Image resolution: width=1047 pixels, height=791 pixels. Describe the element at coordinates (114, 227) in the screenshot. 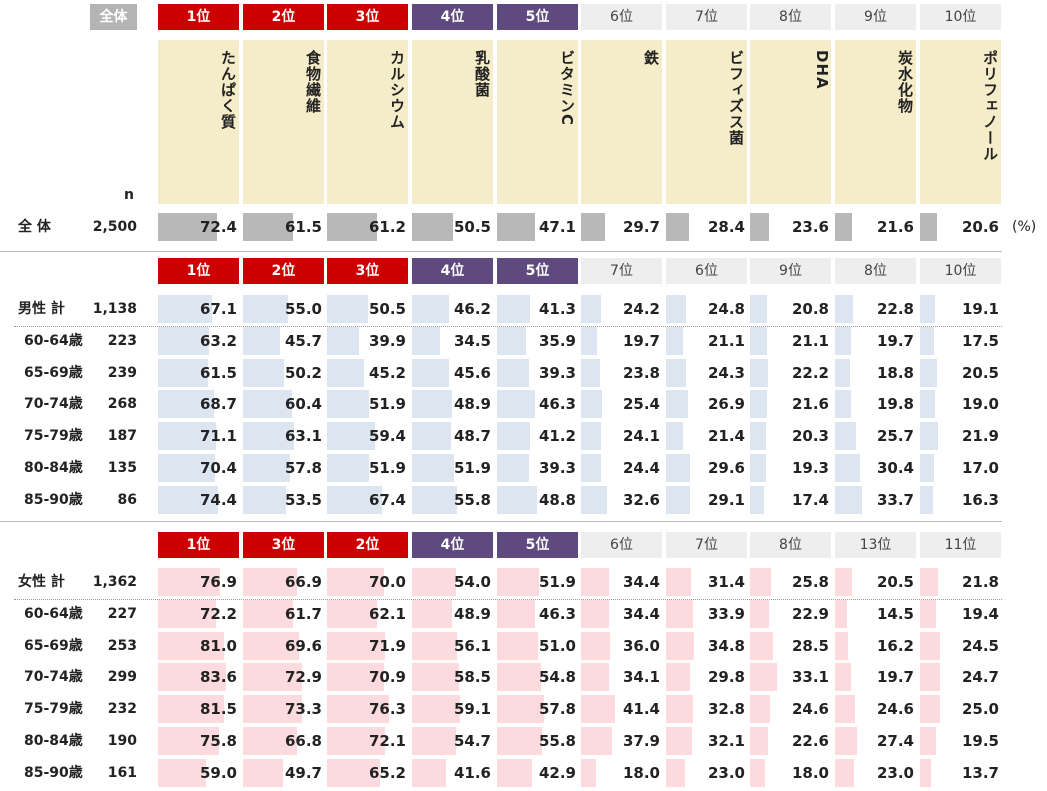

I see `row-n: 2,500` at that location.